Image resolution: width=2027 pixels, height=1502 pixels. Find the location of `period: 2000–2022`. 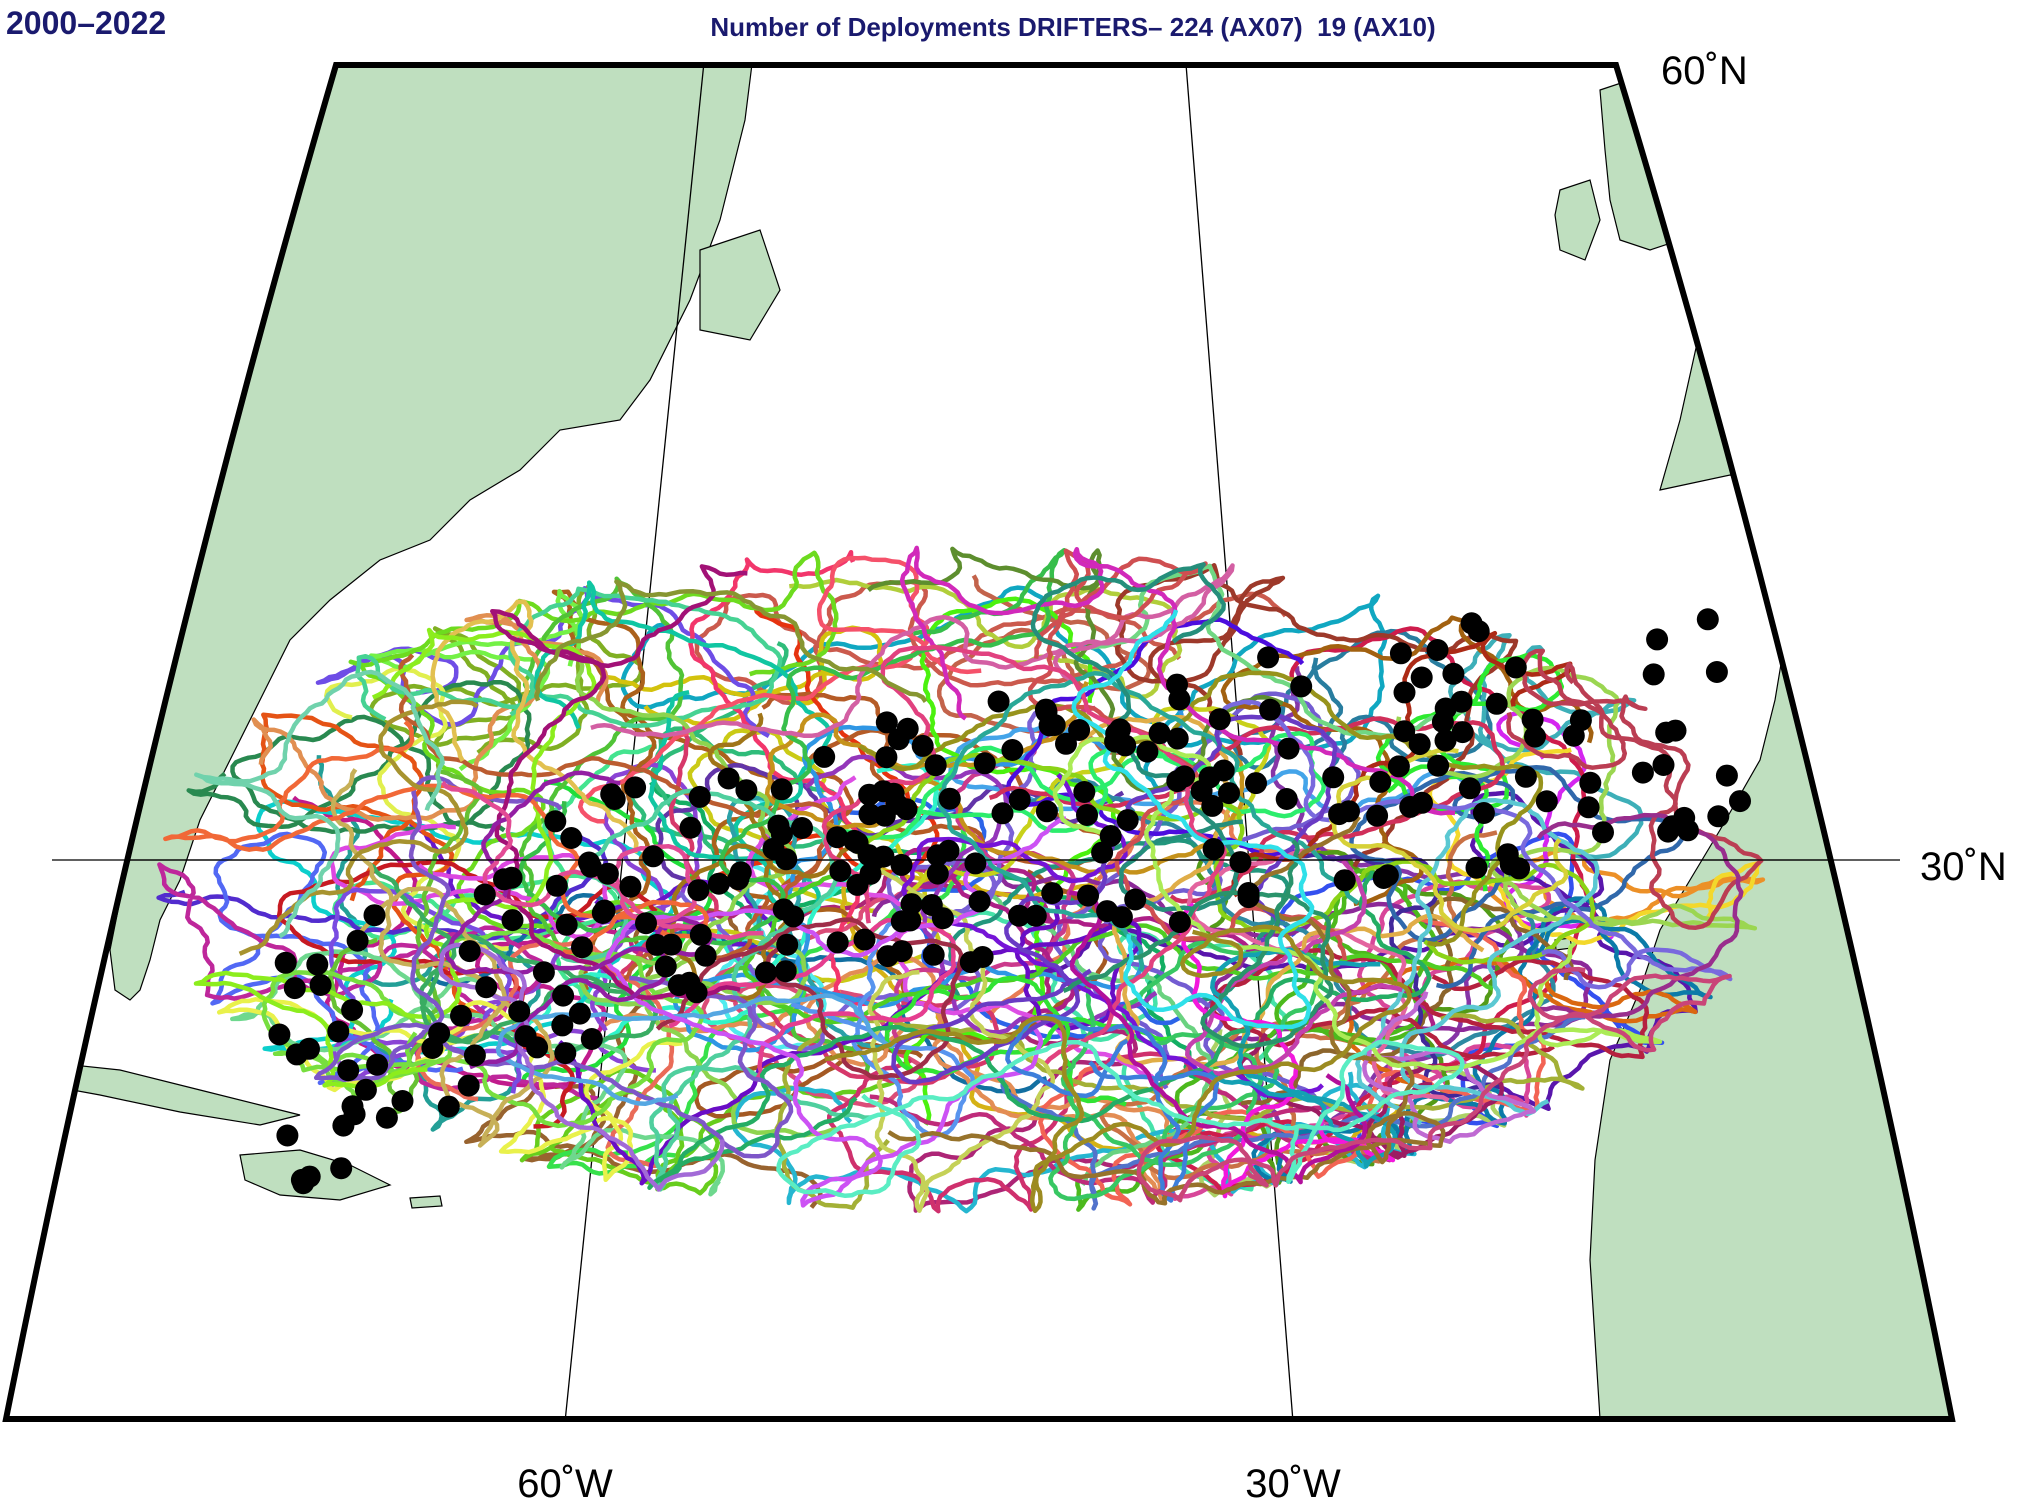

period: 2000–2022 is located at coordinates (86, 23).